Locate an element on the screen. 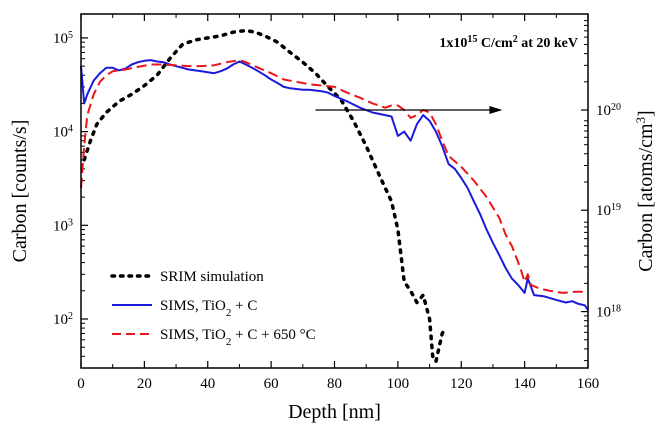 The image size is (662, 425). x-axis-title: Depth [nm] is located at coordinates (334, 412).